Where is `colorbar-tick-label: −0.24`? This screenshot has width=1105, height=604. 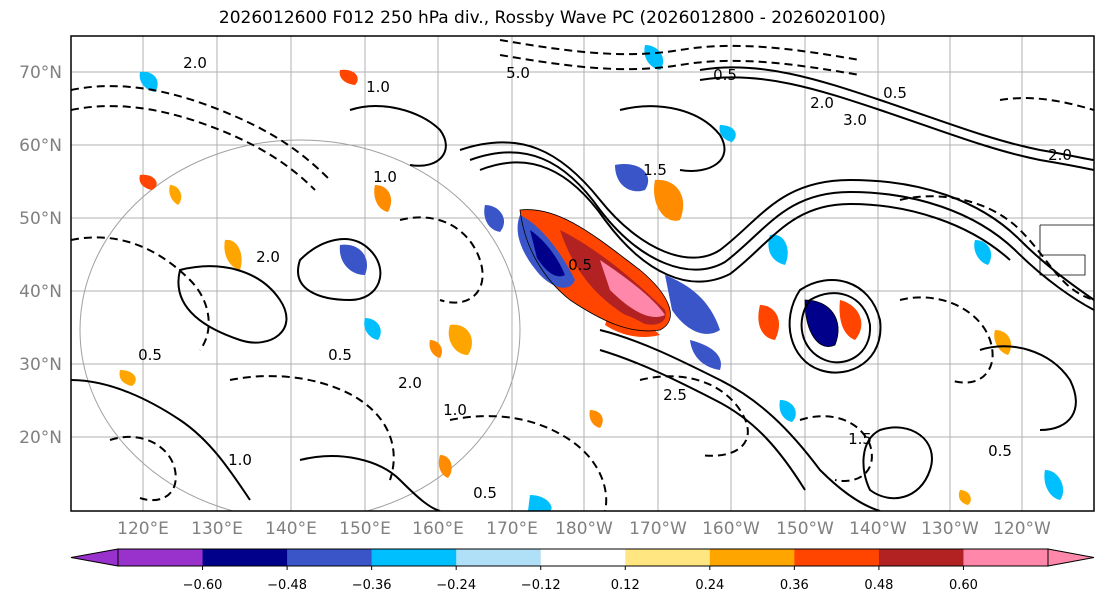 colorbar-tick-label: −0.24 is located at coordinates (456, 585).